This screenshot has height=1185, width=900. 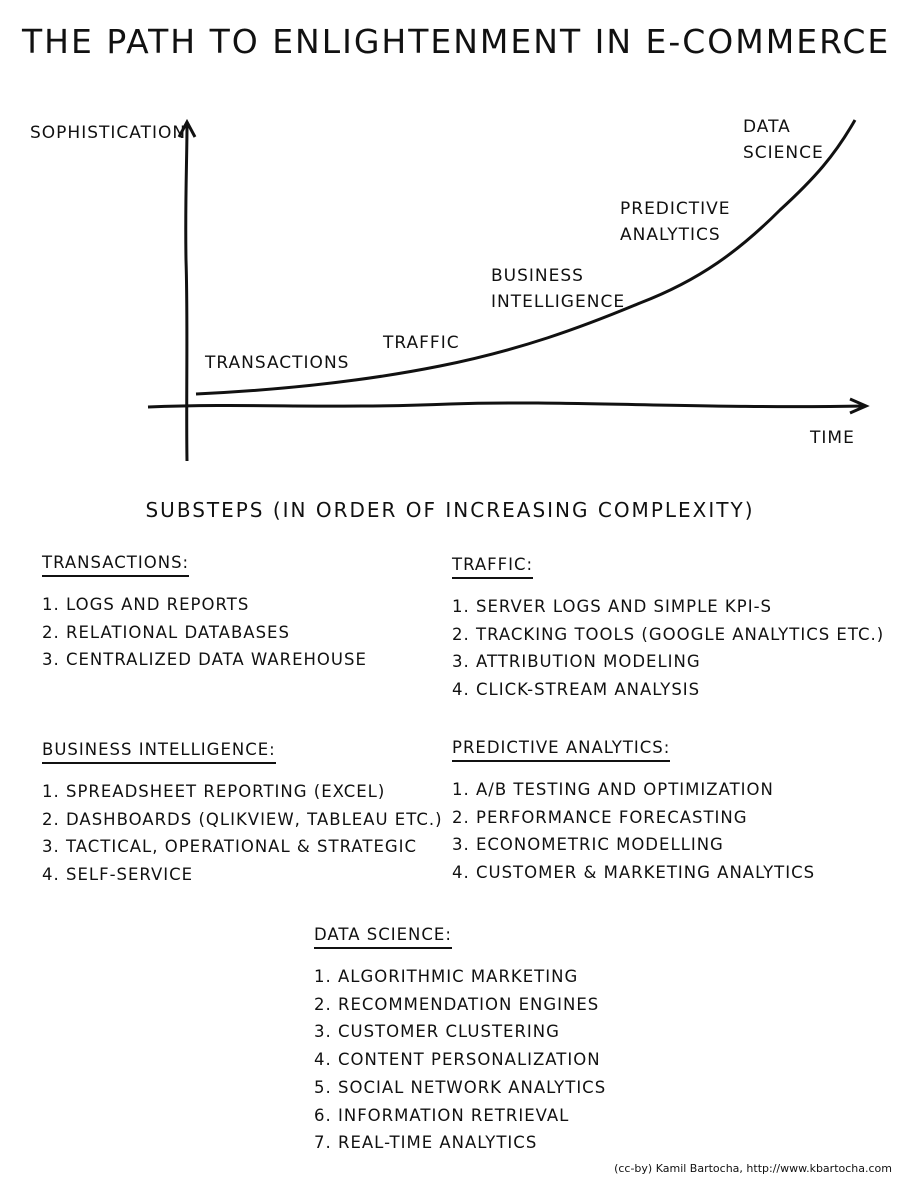 I want to click on x-axis-arrowhead, so click(x=859, y=406).